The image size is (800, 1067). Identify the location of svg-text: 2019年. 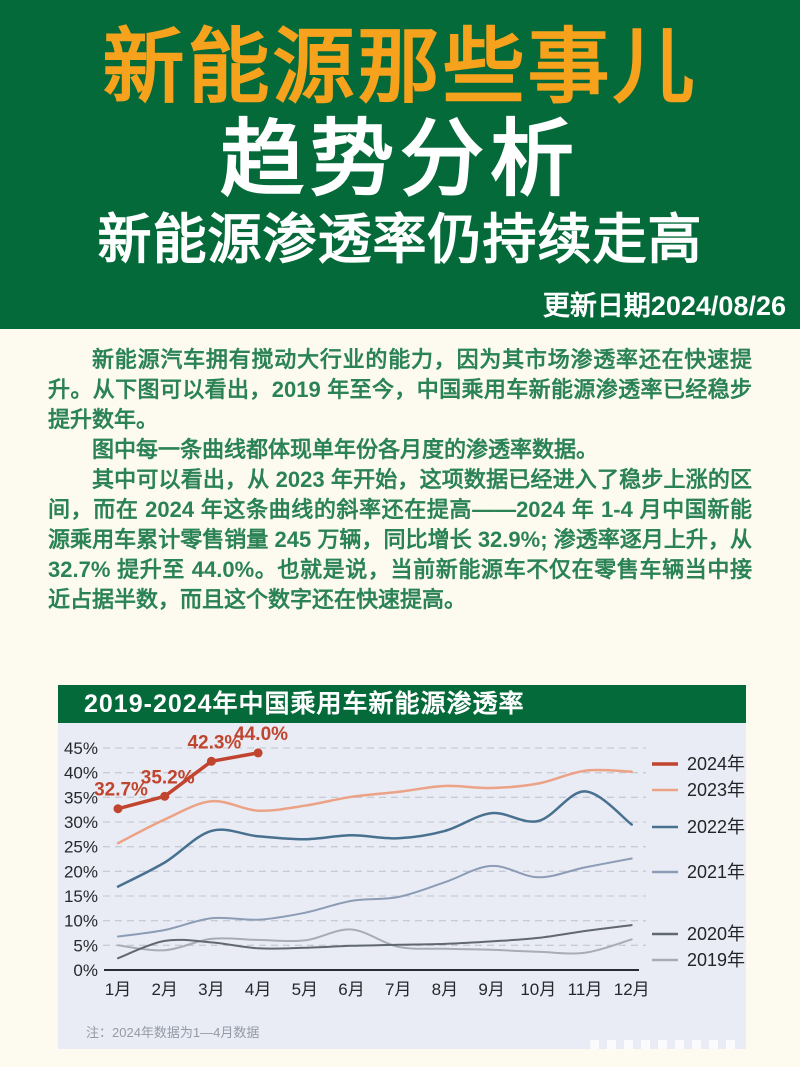
(716, 960).